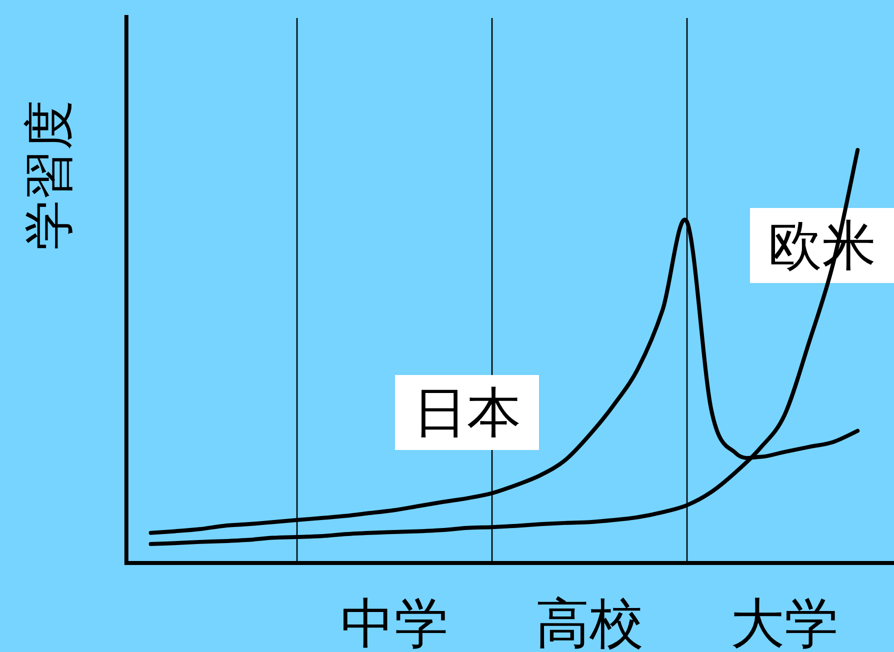 The image size is (894, 652). I want to click on series-label: 日本, so click(467, 412).